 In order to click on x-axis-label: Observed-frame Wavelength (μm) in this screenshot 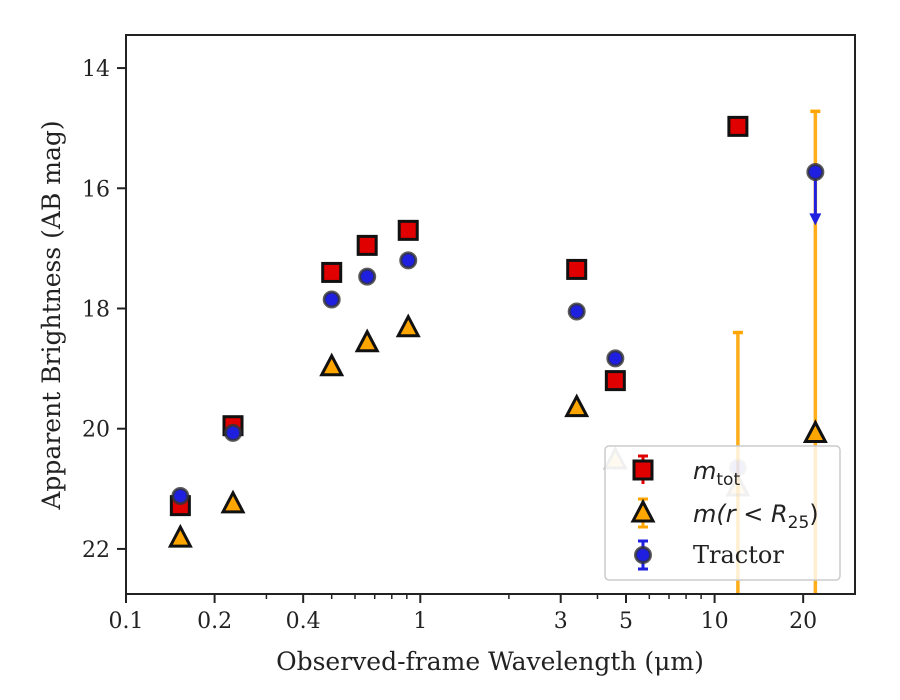, I will do `click(490, 661)`.